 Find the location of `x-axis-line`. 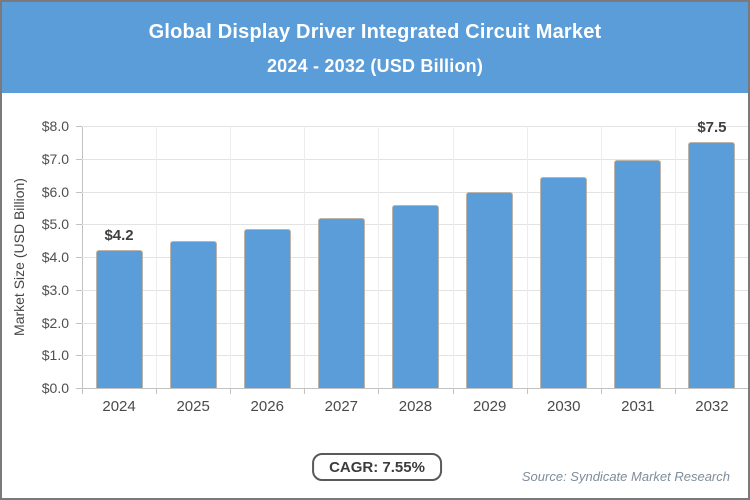

x-axis-line is located at coordinates (412, 388).